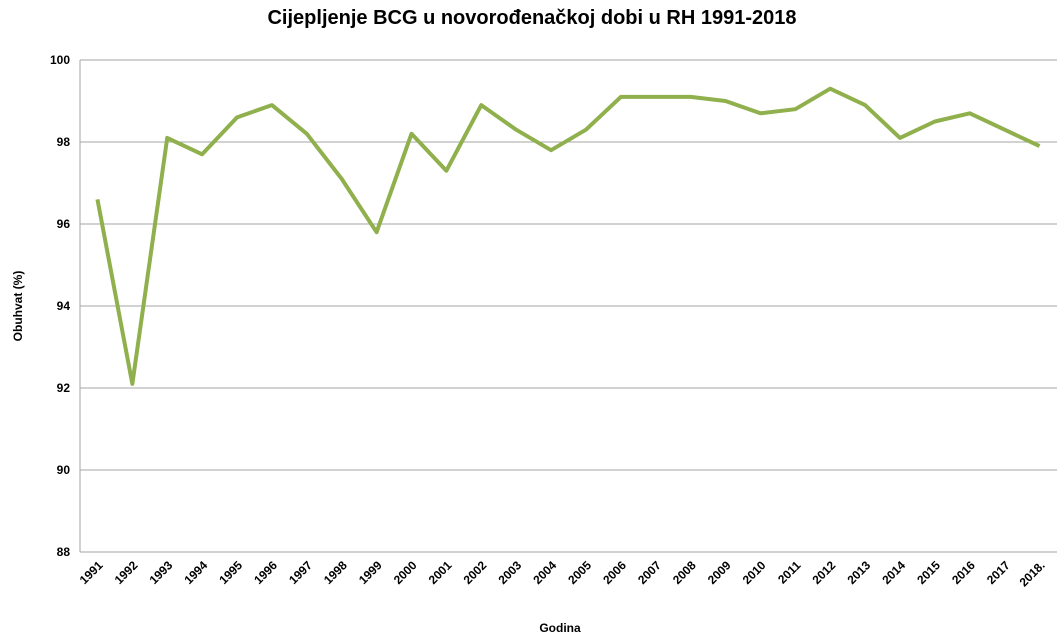  Describe the element at coordinates (440, 572) in the screenshot. I see `x-tick-label: 2001` at that location.